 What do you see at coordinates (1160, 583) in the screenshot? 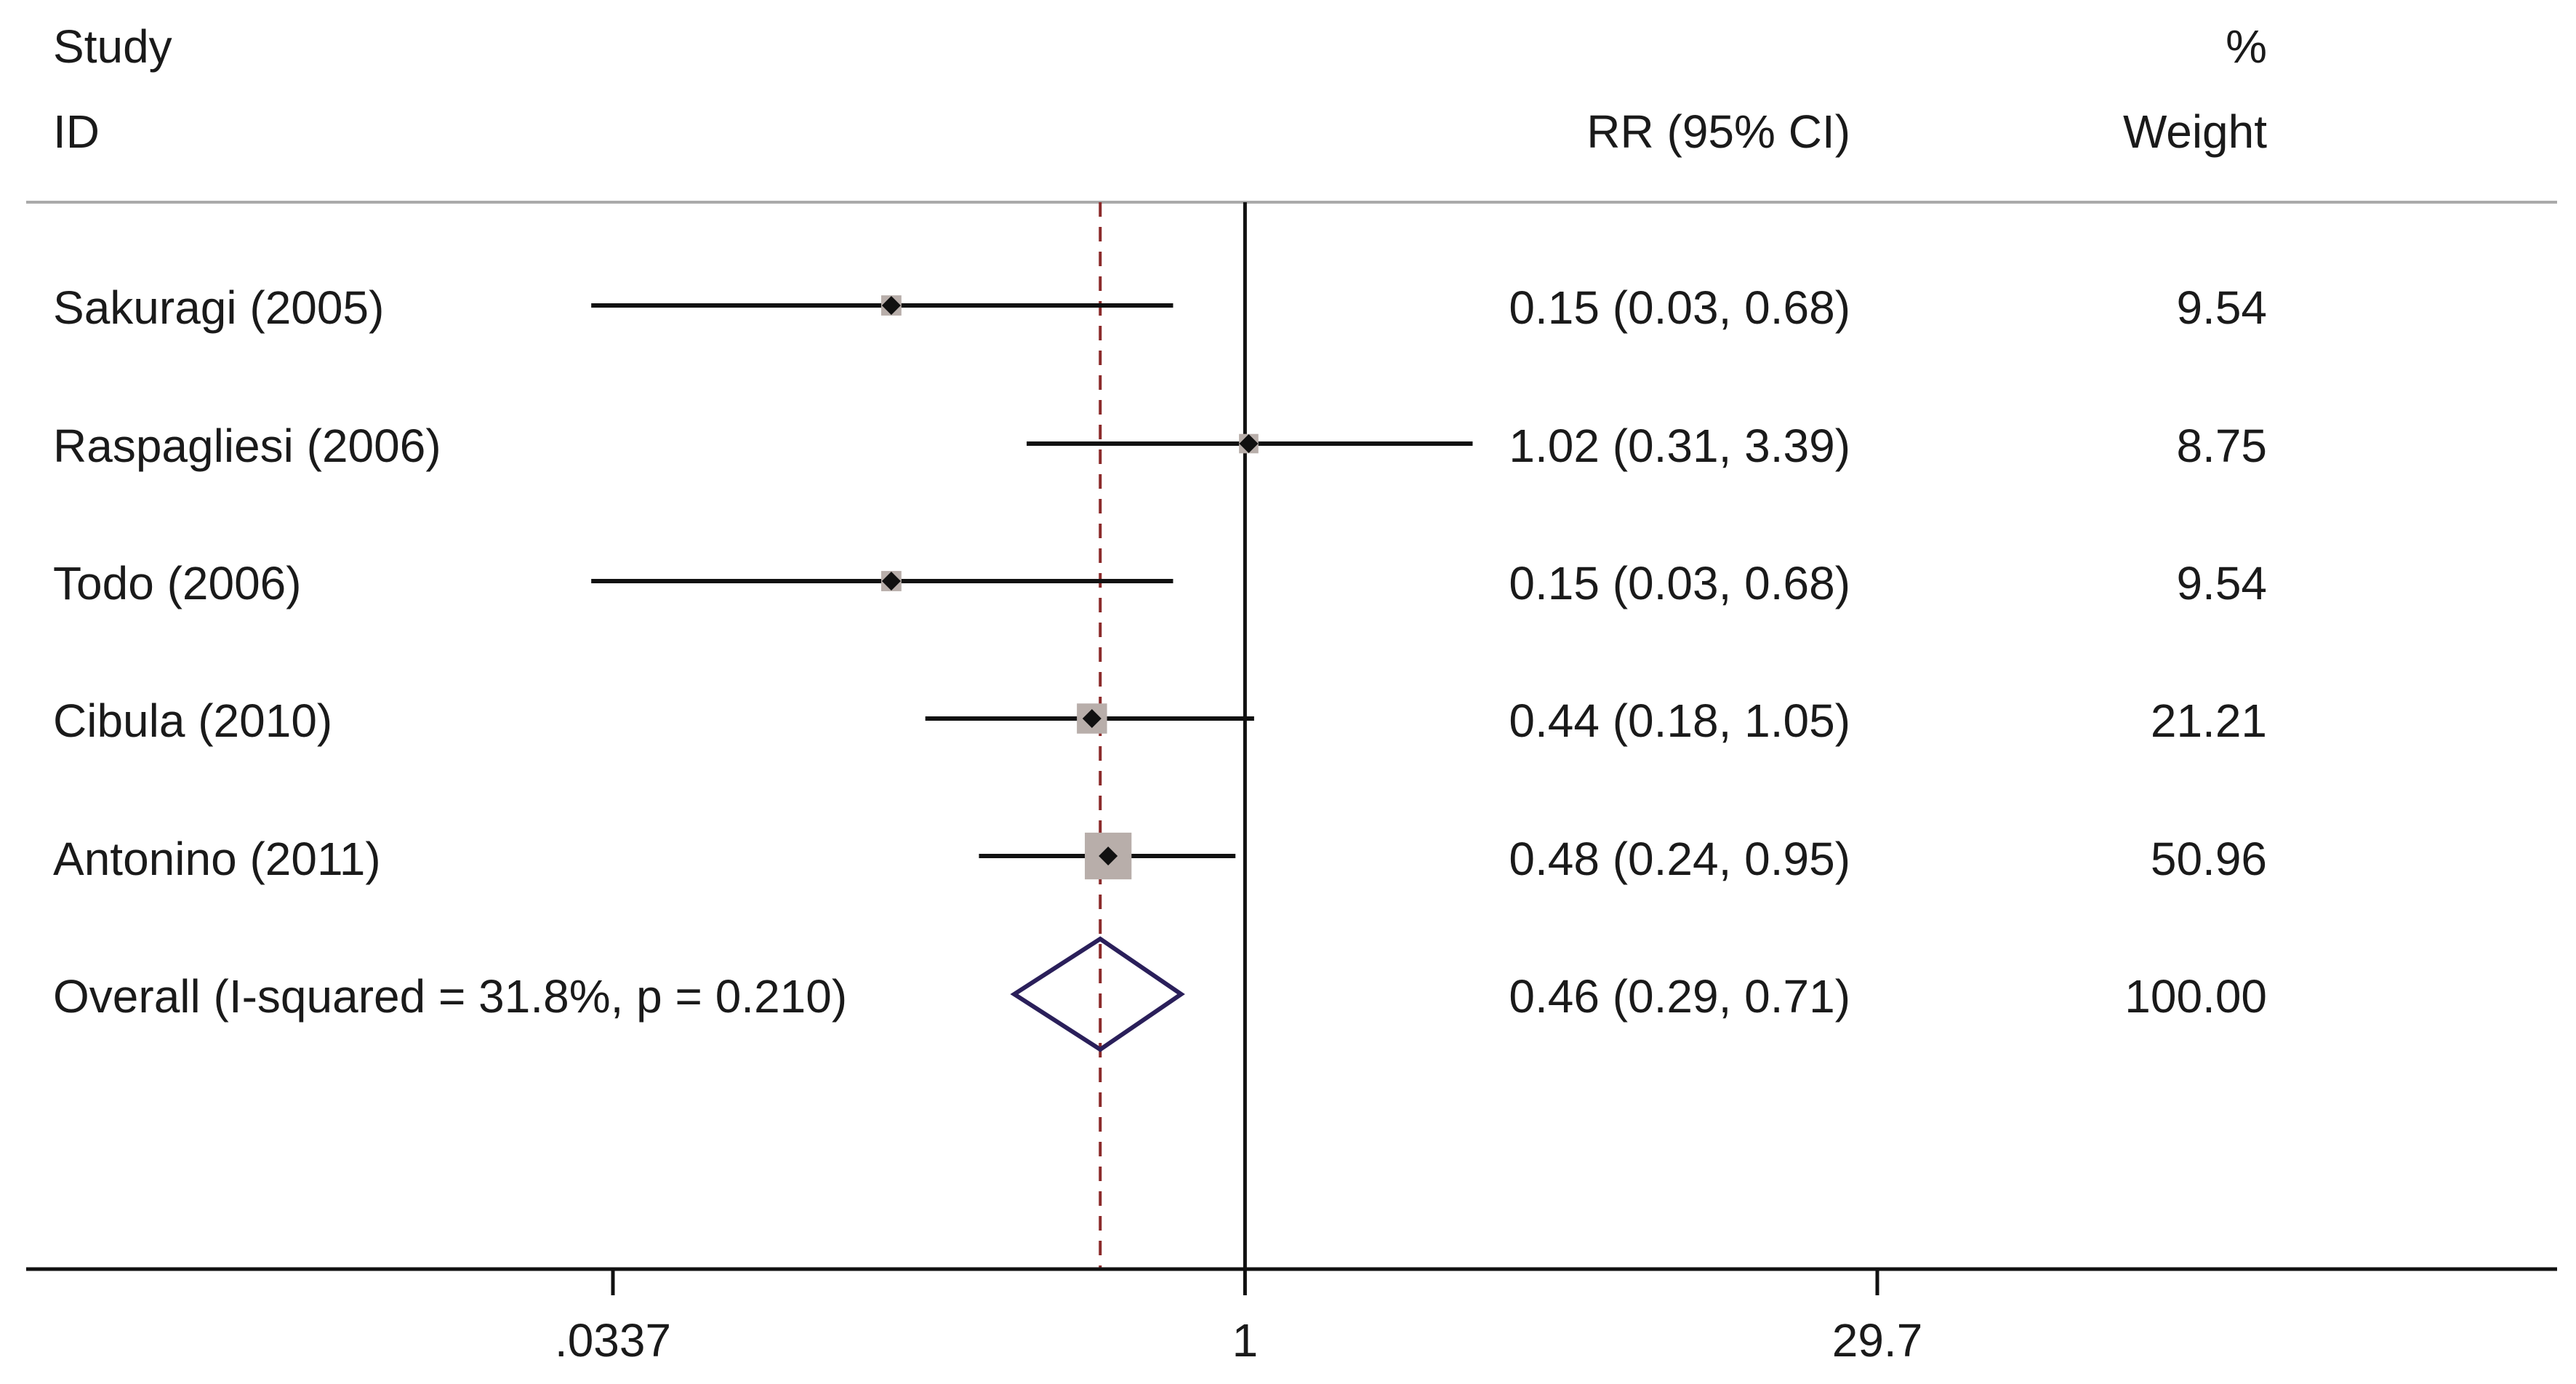
I see `study-row: Todo (2006) 0.15 (0.03, 0.68) 9.54` at bounding box center [1160, 583].